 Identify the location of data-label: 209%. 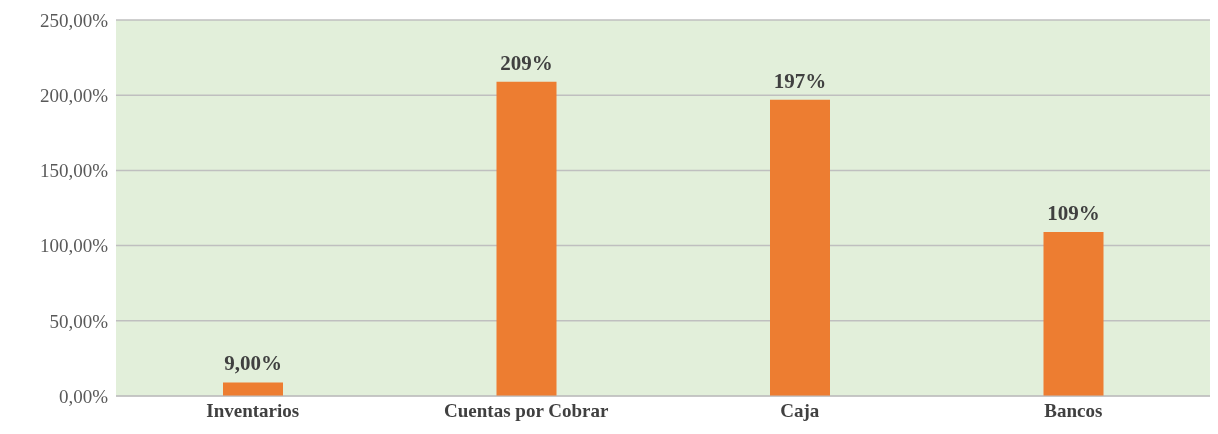
(526, 62).